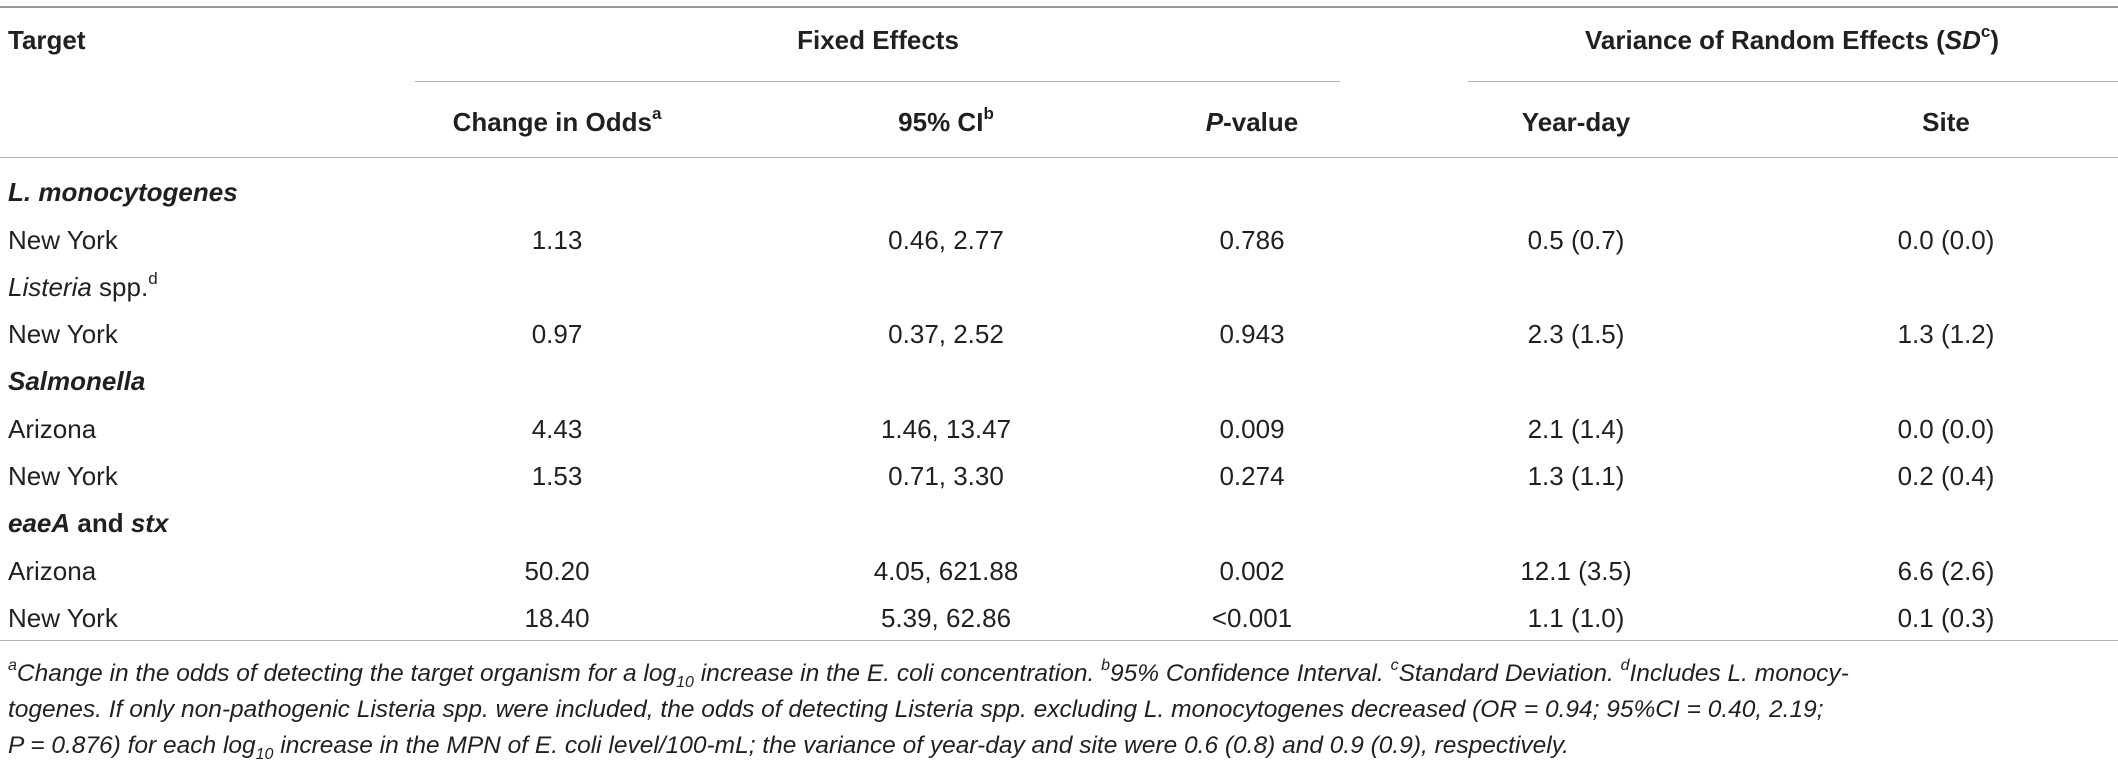 The width and height of the screenshot is (2118, 784). What do you see at coordinates (1946, 618) in the screenshot?
I see `row-site: 0.1 (0.3)` at bounding box center [1946, 618].